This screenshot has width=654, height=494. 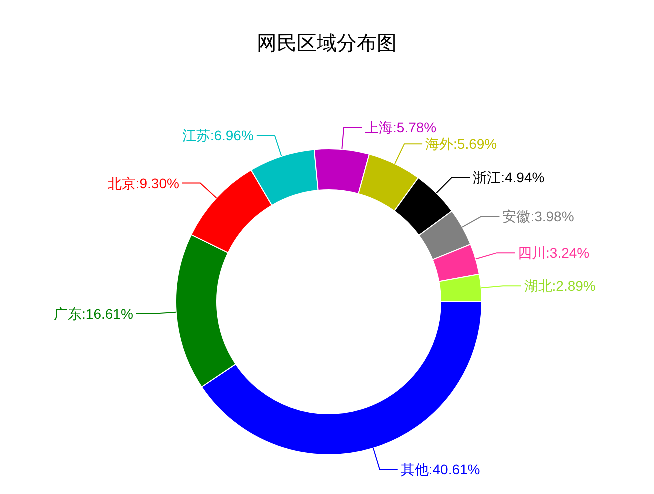 I want to click on slice-label: 湖北:2.89%, so click(x=560, y=286).